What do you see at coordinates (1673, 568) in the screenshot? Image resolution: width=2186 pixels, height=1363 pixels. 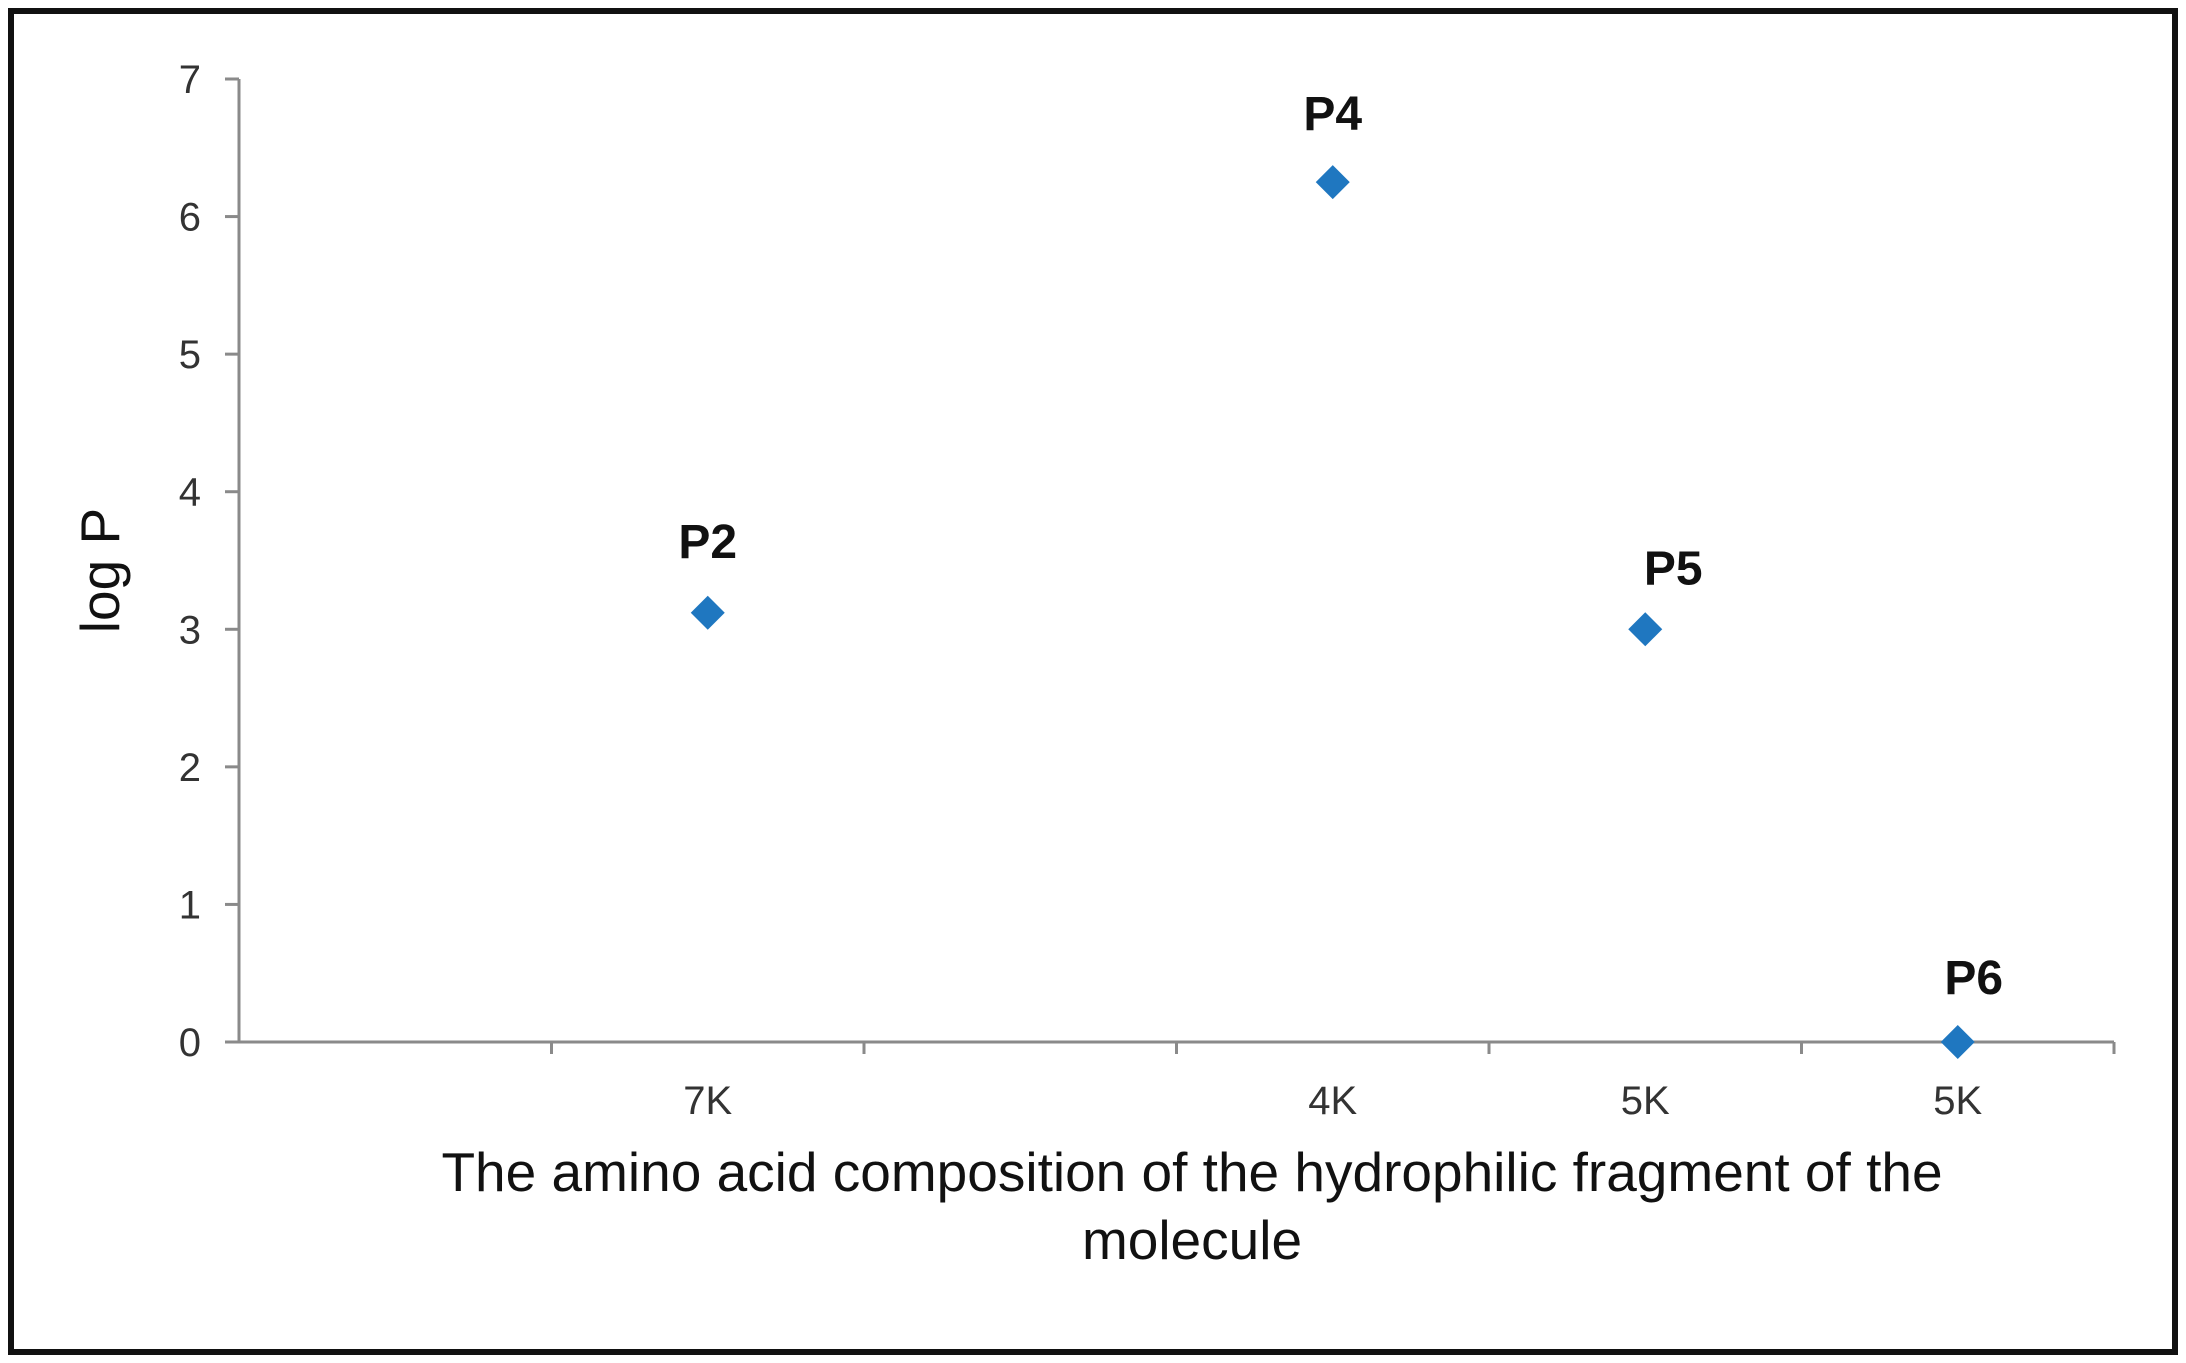 I see `data-point-label: P5` at bounding box center [1673, 568].